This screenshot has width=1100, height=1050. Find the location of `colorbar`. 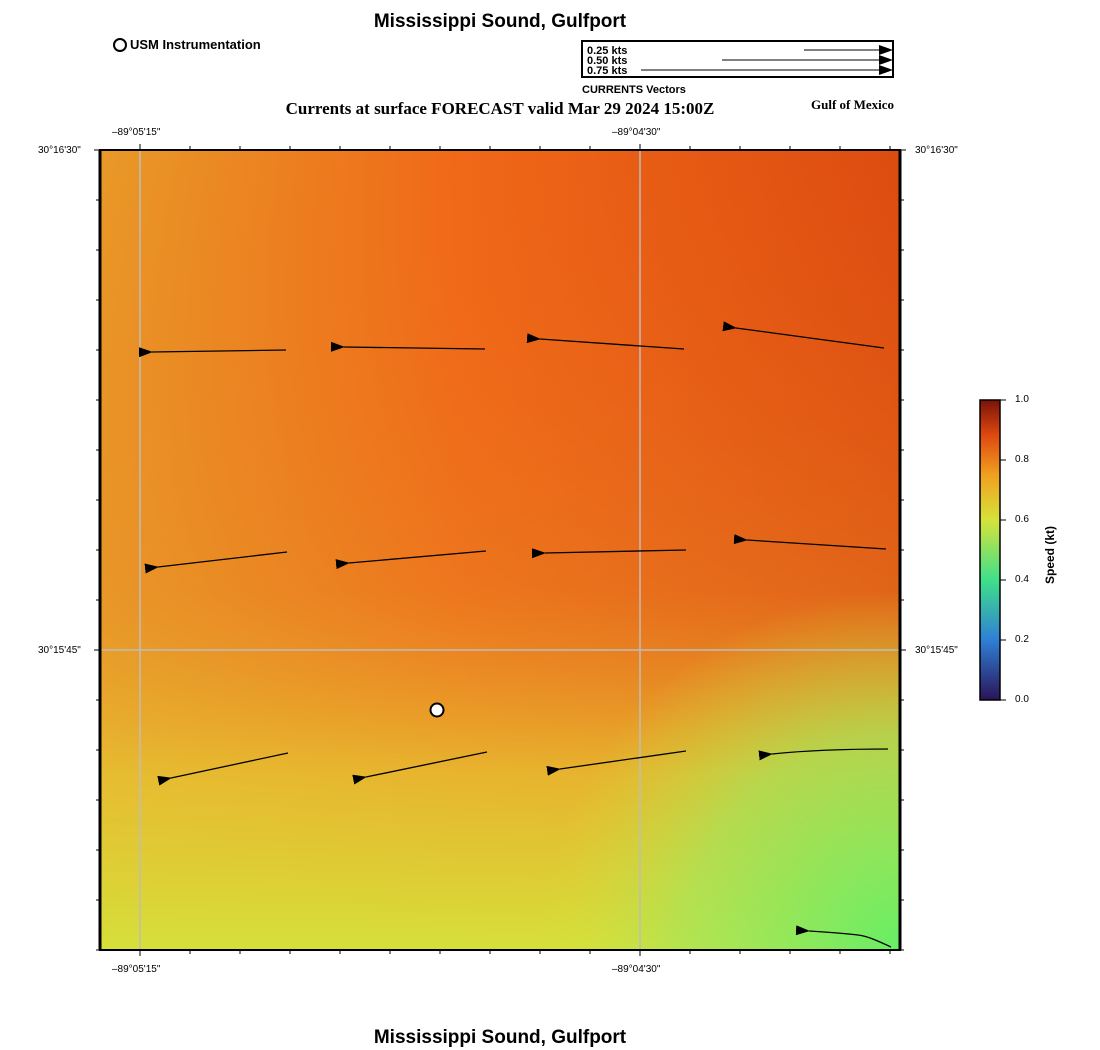

colorbar is located at coordinates (992, 550).